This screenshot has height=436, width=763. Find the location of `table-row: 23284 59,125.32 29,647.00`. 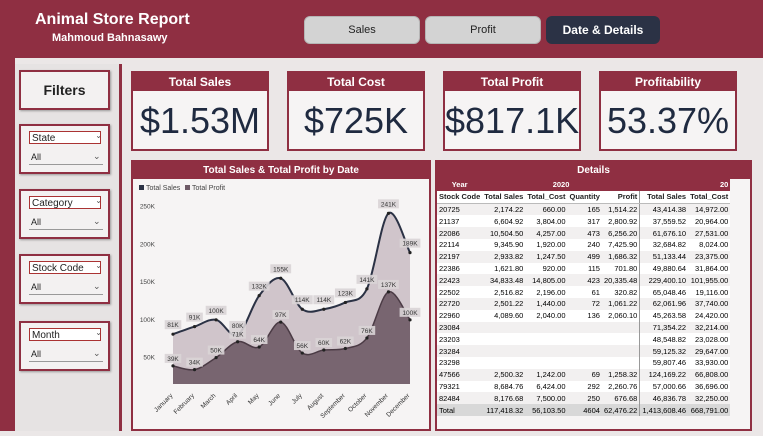

table-row: 23284 59,125.32 29,647.00 is located at coordinates (584, 351).